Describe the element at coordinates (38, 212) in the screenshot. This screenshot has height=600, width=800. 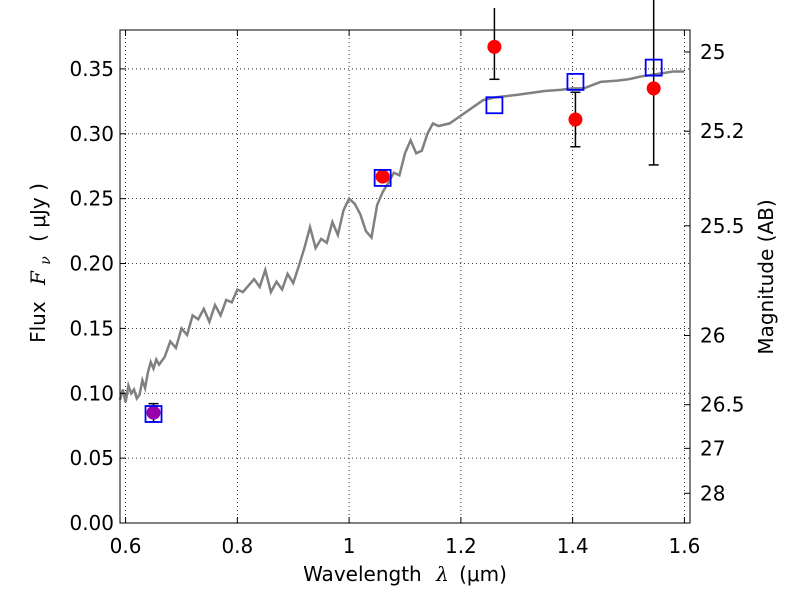
I see `y-axis-unit: ( μJy )` at that location.